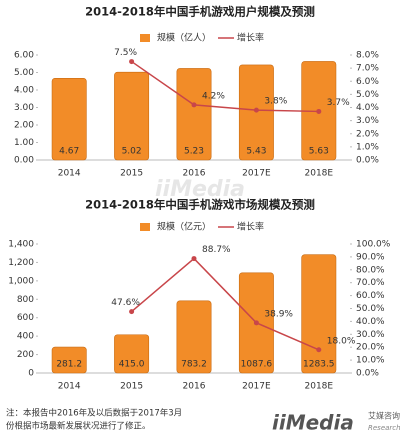 The image size is (400, 441). I want to click on y-tick-label: 200, so click(25, 355).